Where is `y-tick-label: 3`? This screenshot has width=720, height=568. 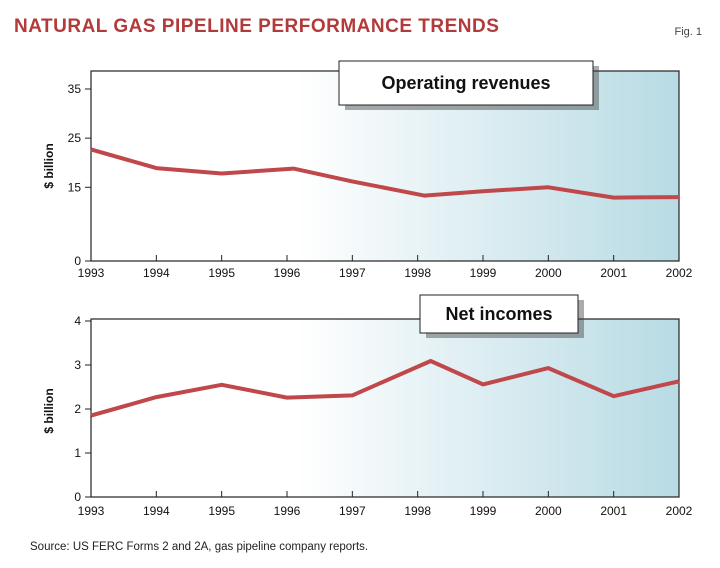 y-tick-label: 3 is located at coordinates (77, 365).